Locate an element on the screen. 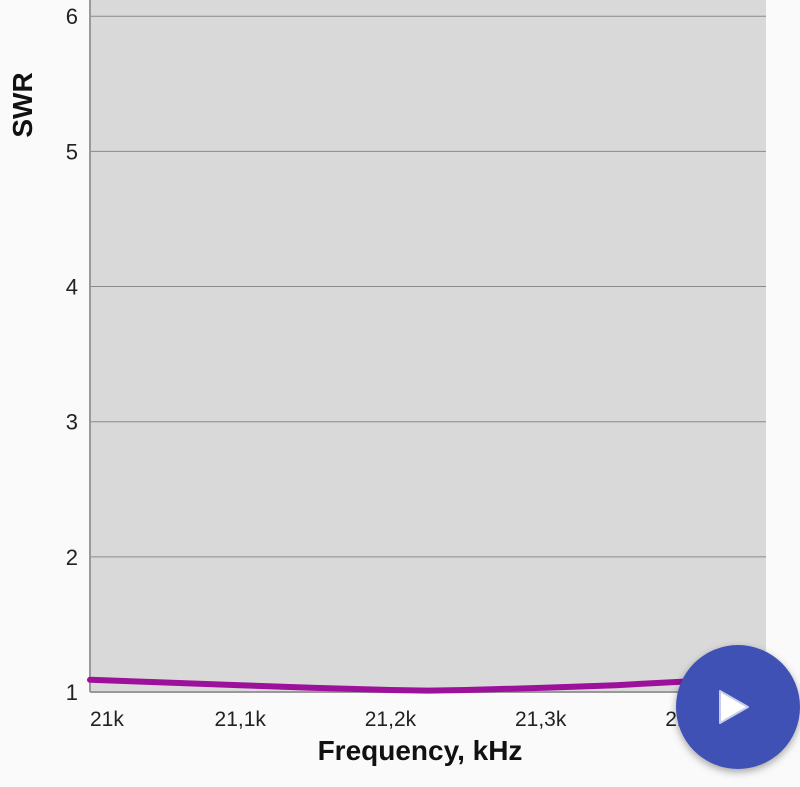  y-tick-label: 2 is located at coordinates (72, 557).